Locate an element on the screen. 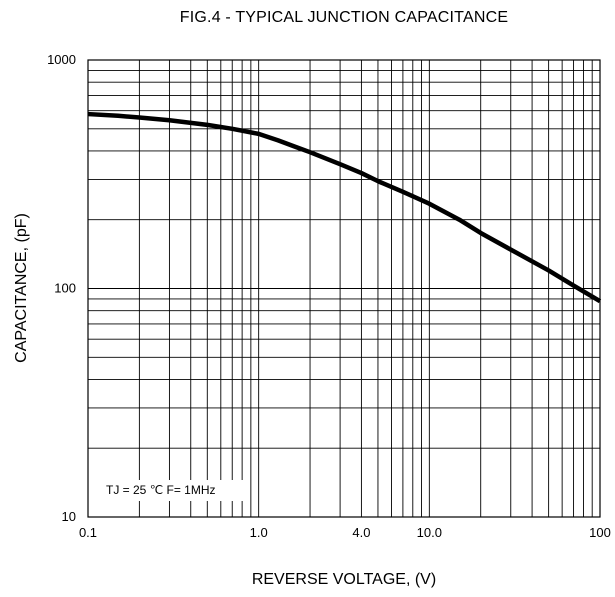 The height and width of the screenshot is (597, 615). x-tick-label: 1.0 is located at coordinates (259, 532).